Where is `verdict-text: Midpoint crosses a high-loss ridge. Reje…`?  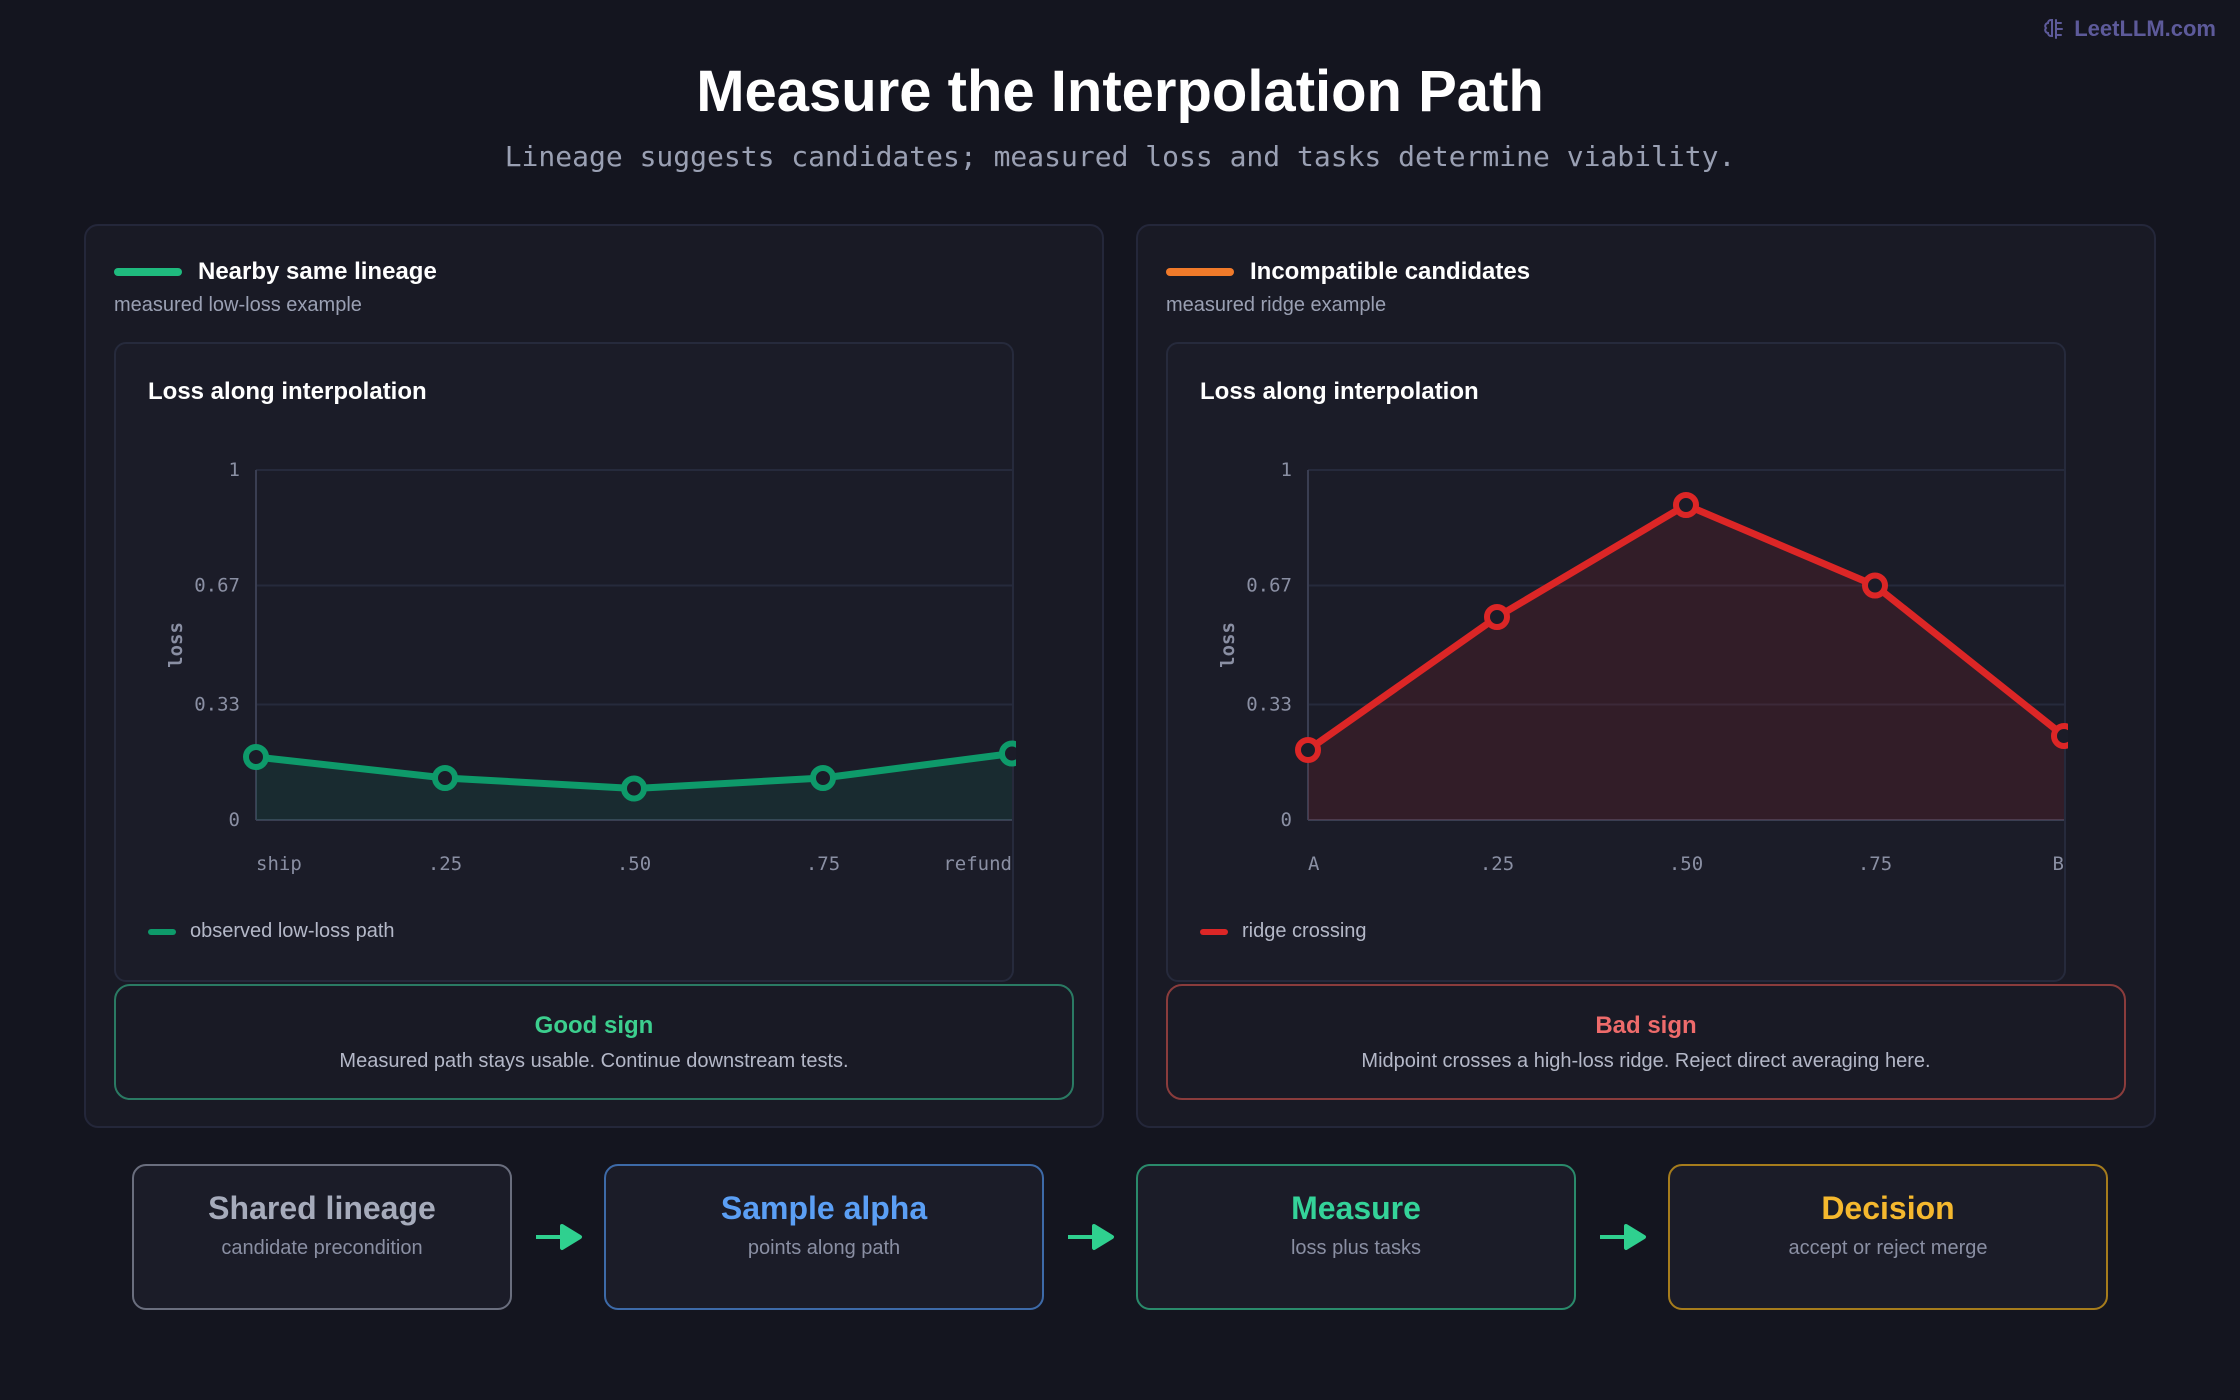
verdict-text: Midpoint crosses a high-loss ridge. Reje… is located at coordinates (1646, 1061).